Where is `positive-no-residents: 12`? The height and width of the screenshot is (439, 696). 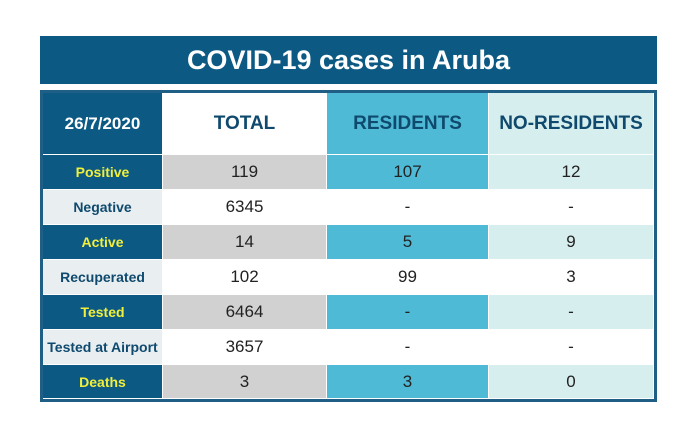 positive-no-residents: 12 is located at coordinates (571, 172).